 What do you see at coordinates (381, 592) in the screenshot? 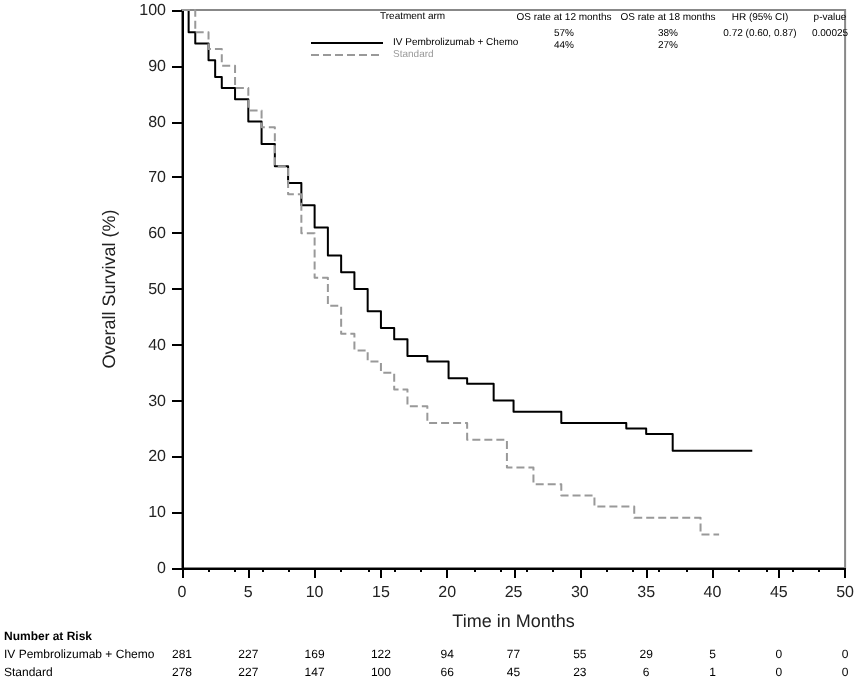
I see `x-tick-label: 15` at bounding box center [381, 592].